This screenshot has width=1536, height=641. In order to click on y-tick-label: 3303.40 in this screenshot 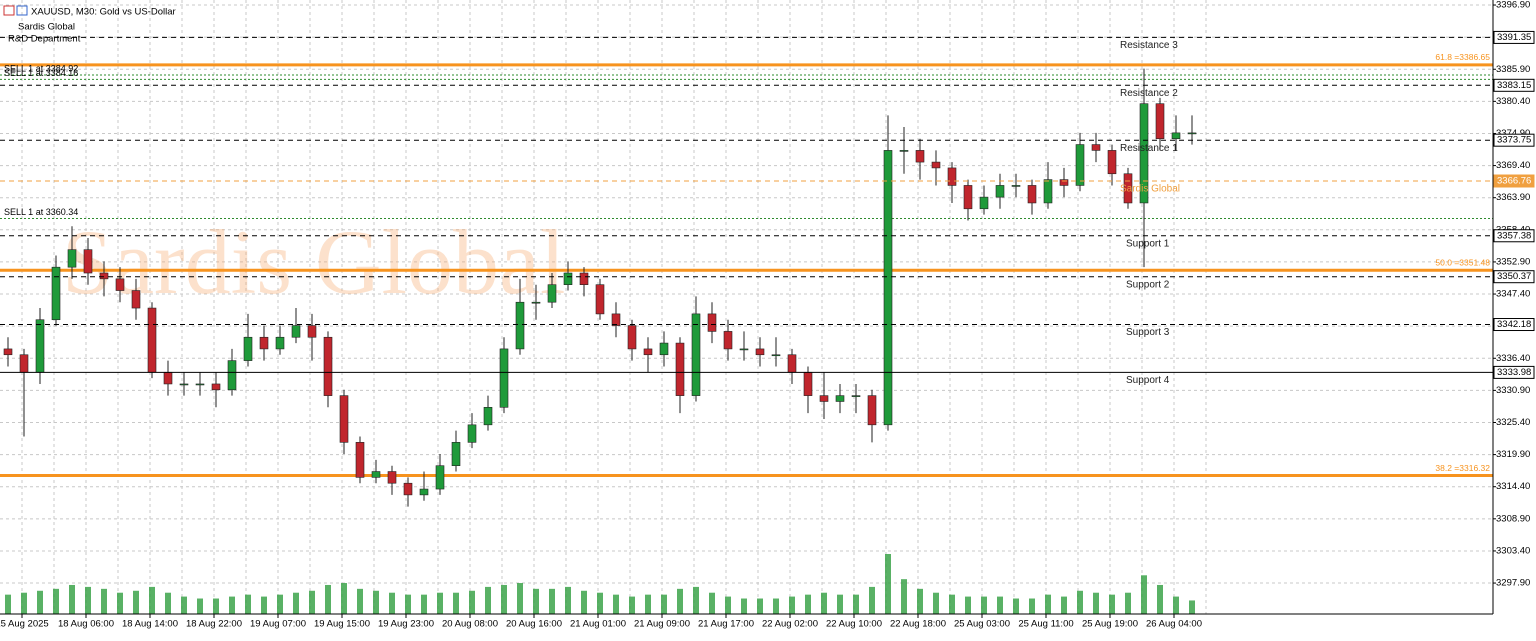, I will do `click(1513, 550)`.